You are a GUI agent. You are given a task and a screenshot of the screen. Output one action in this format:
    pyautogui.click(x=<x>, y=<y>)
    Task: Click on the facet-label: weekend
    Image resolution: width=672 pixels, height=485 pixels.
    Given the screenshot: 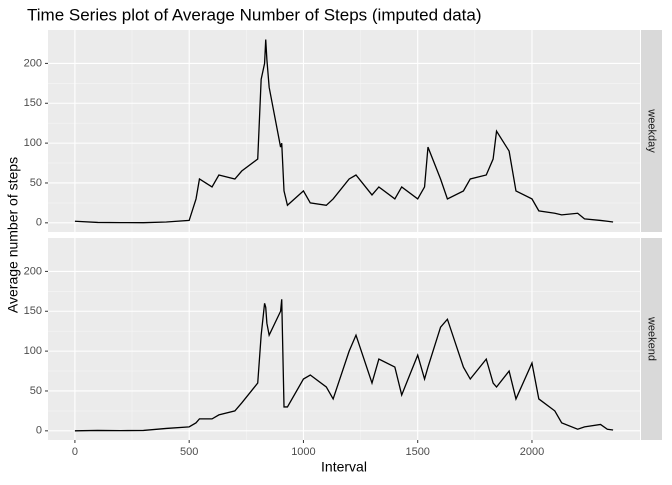 What is the action you would take?
    pyautogui.click(x=652, y=338)
    